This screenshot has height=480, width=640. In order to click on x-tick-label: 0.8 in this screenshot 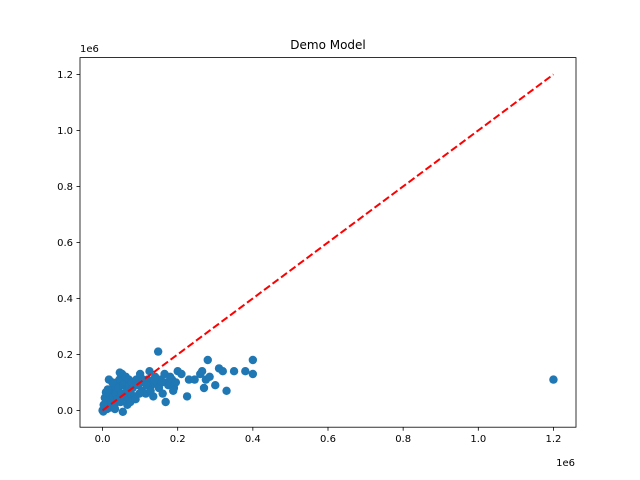, I will do `click(403, 439)`.